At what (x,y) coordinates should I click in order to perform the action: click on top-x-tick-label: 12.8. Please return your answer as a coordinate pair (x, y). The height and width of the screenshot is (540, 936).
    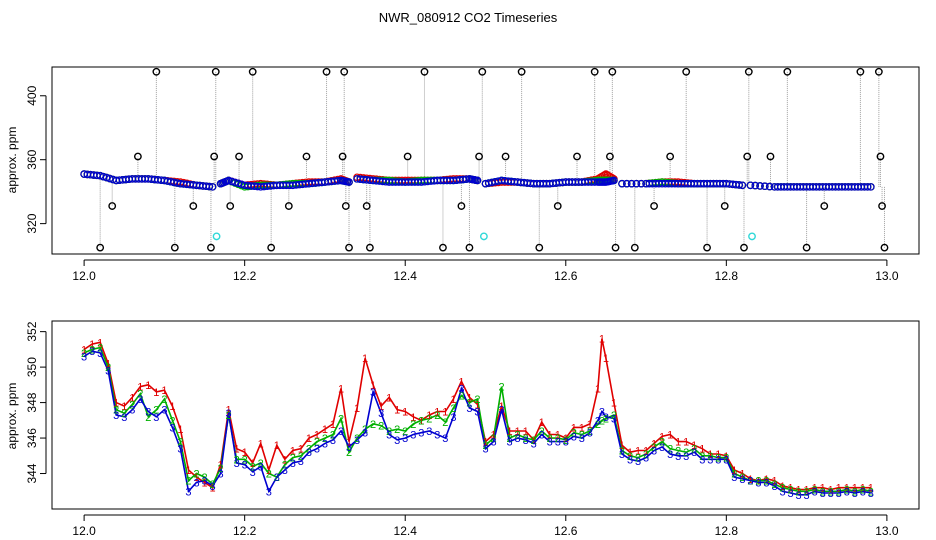
    Looking at the image, I should click on (727, 276).